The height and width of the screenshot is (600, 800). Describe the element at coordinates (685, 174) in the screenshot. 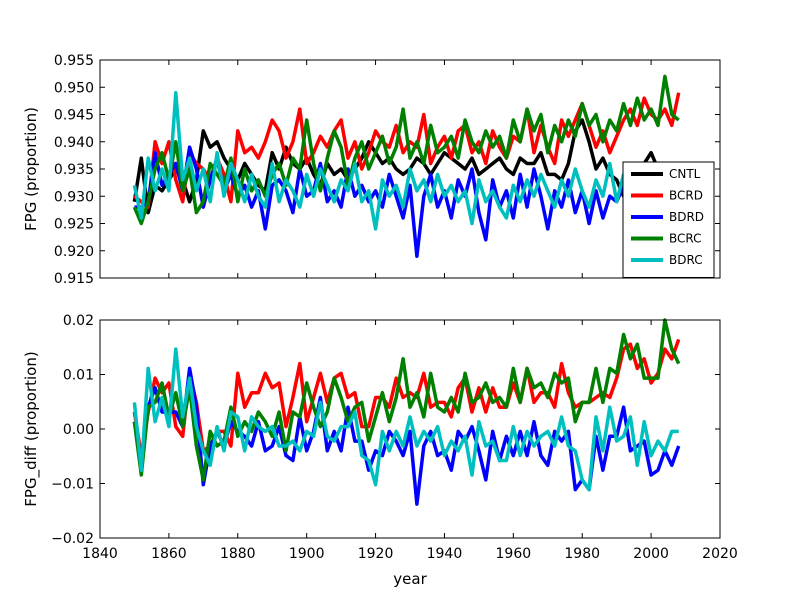

I see `legend-label-cntl: CNTL` at that location.